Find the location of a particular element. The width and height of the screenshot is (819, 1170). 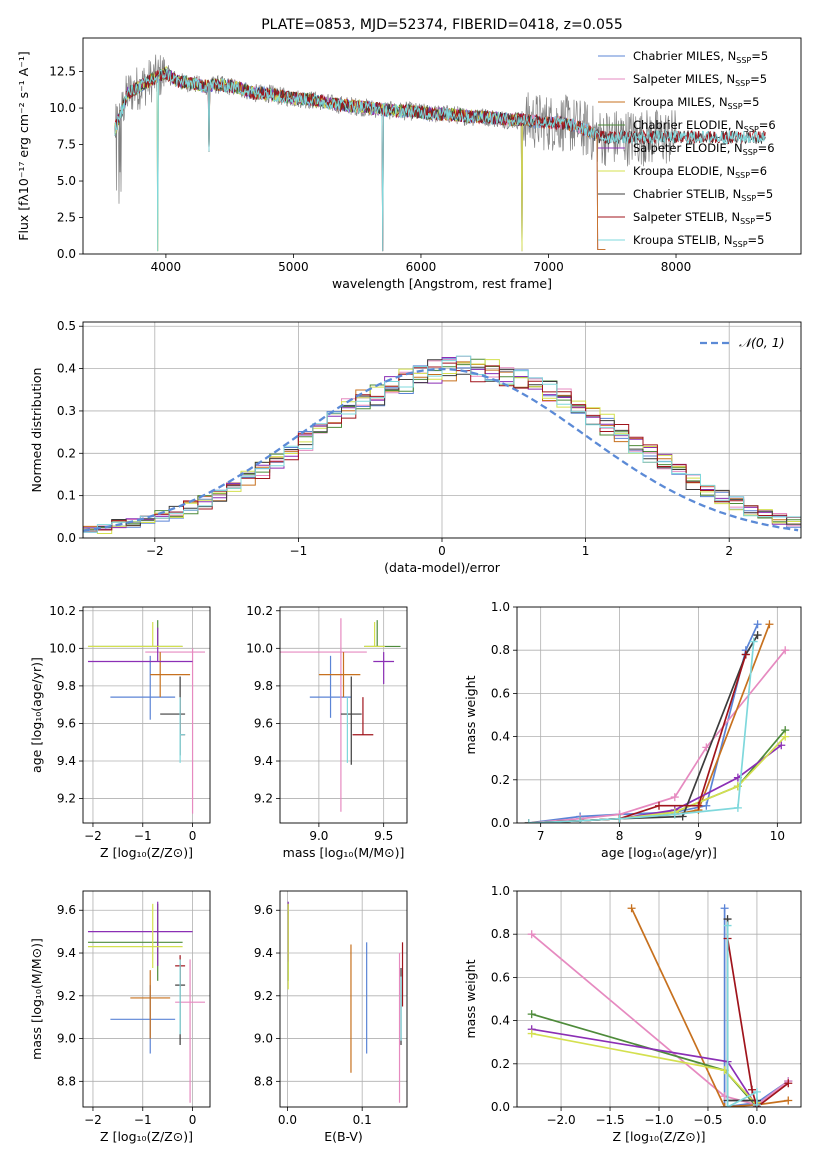

y-axis-label: age [log₁₀(age/yr)] is located at coordinates (36, 715).